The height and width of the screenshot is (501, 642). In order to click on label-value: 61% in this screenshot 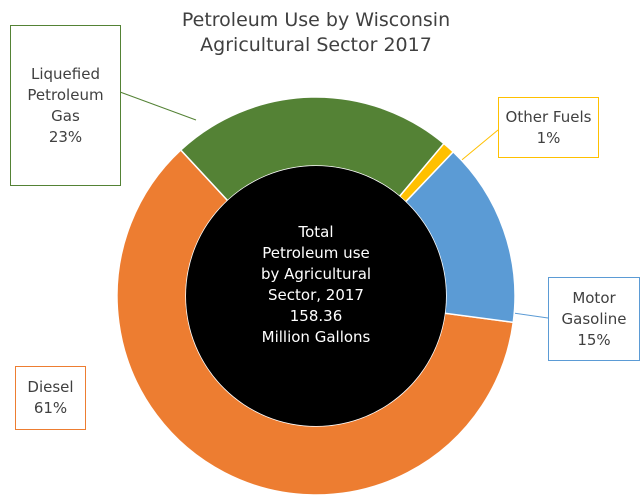, I will do `click(50, 408)`.